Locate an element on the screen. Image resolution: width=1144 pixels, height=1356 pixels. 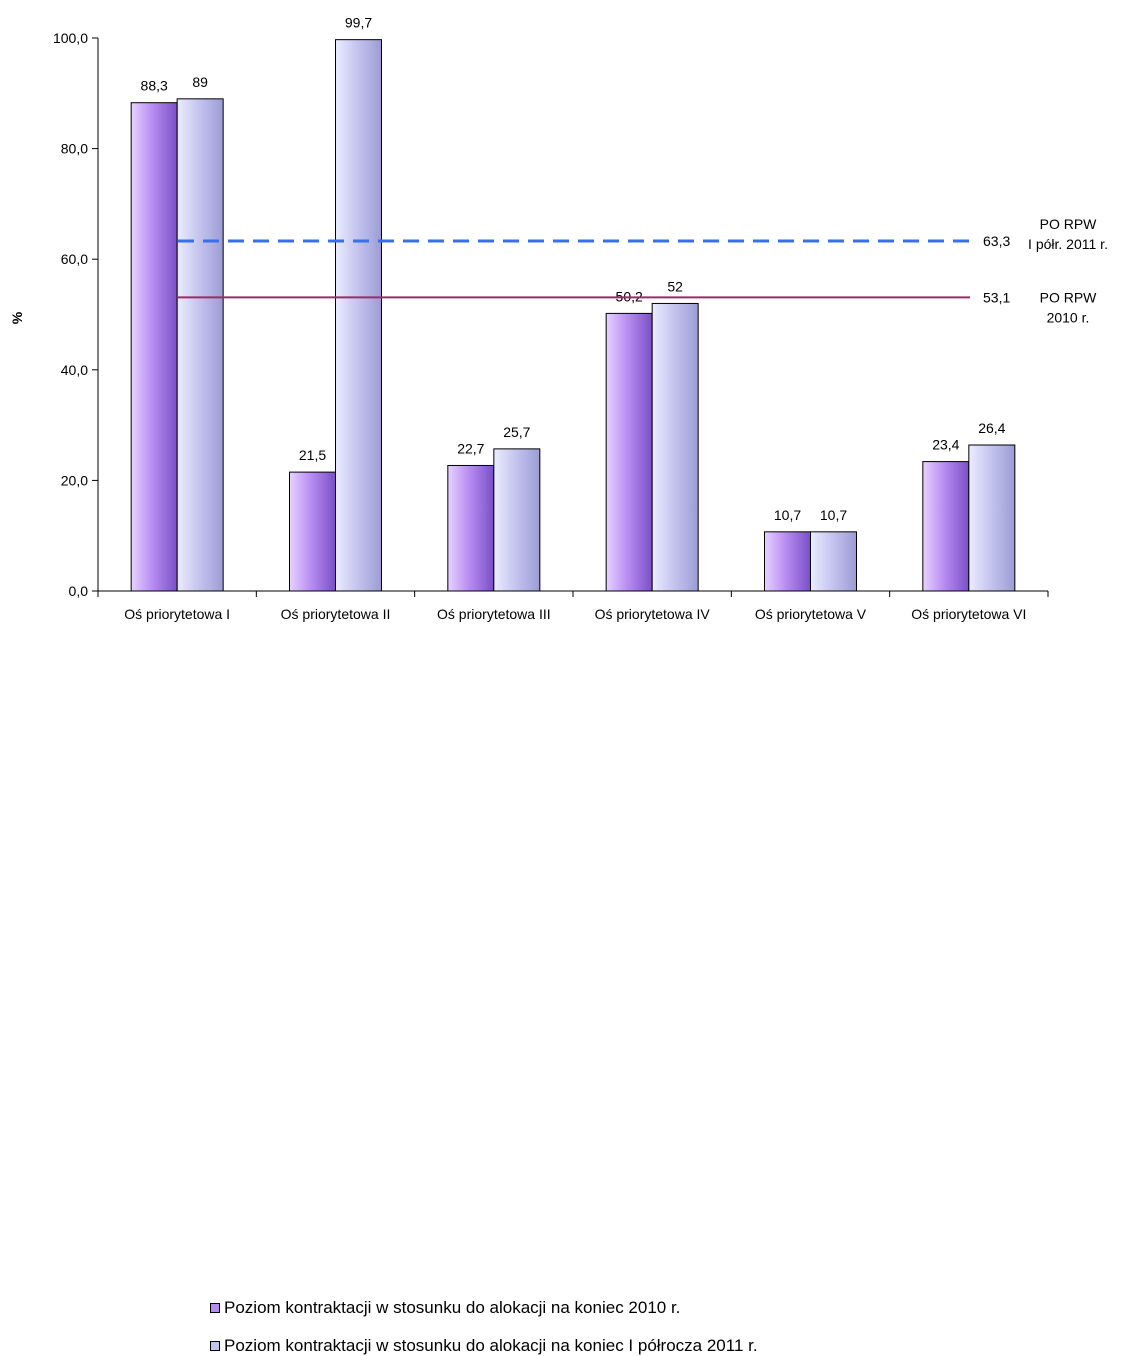
y-tick-label: 80,0 is located at coordinates (74, 149).